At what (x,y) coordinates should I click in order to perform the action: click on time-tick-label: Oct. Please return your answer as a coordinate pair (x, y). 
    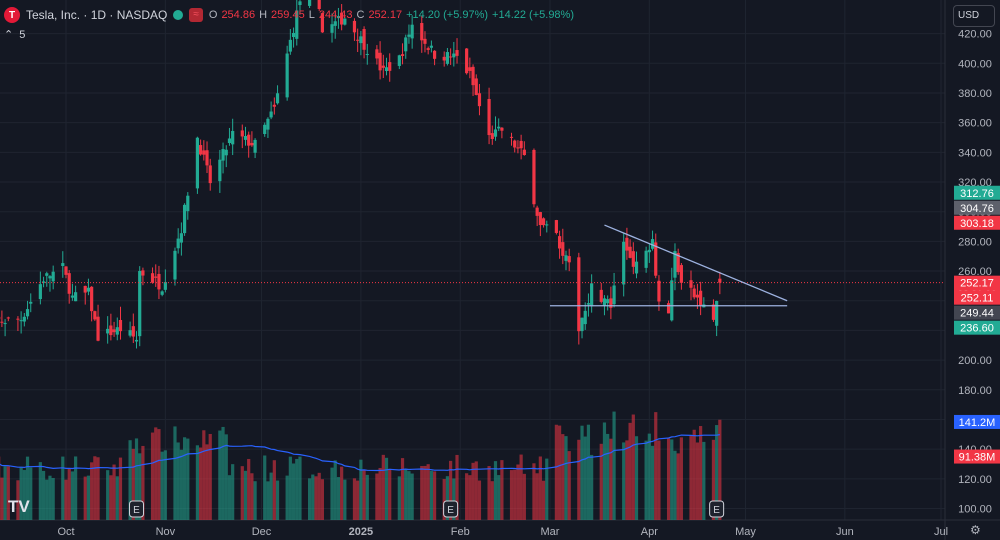
    Looking at the image, I should click on (65, 532).